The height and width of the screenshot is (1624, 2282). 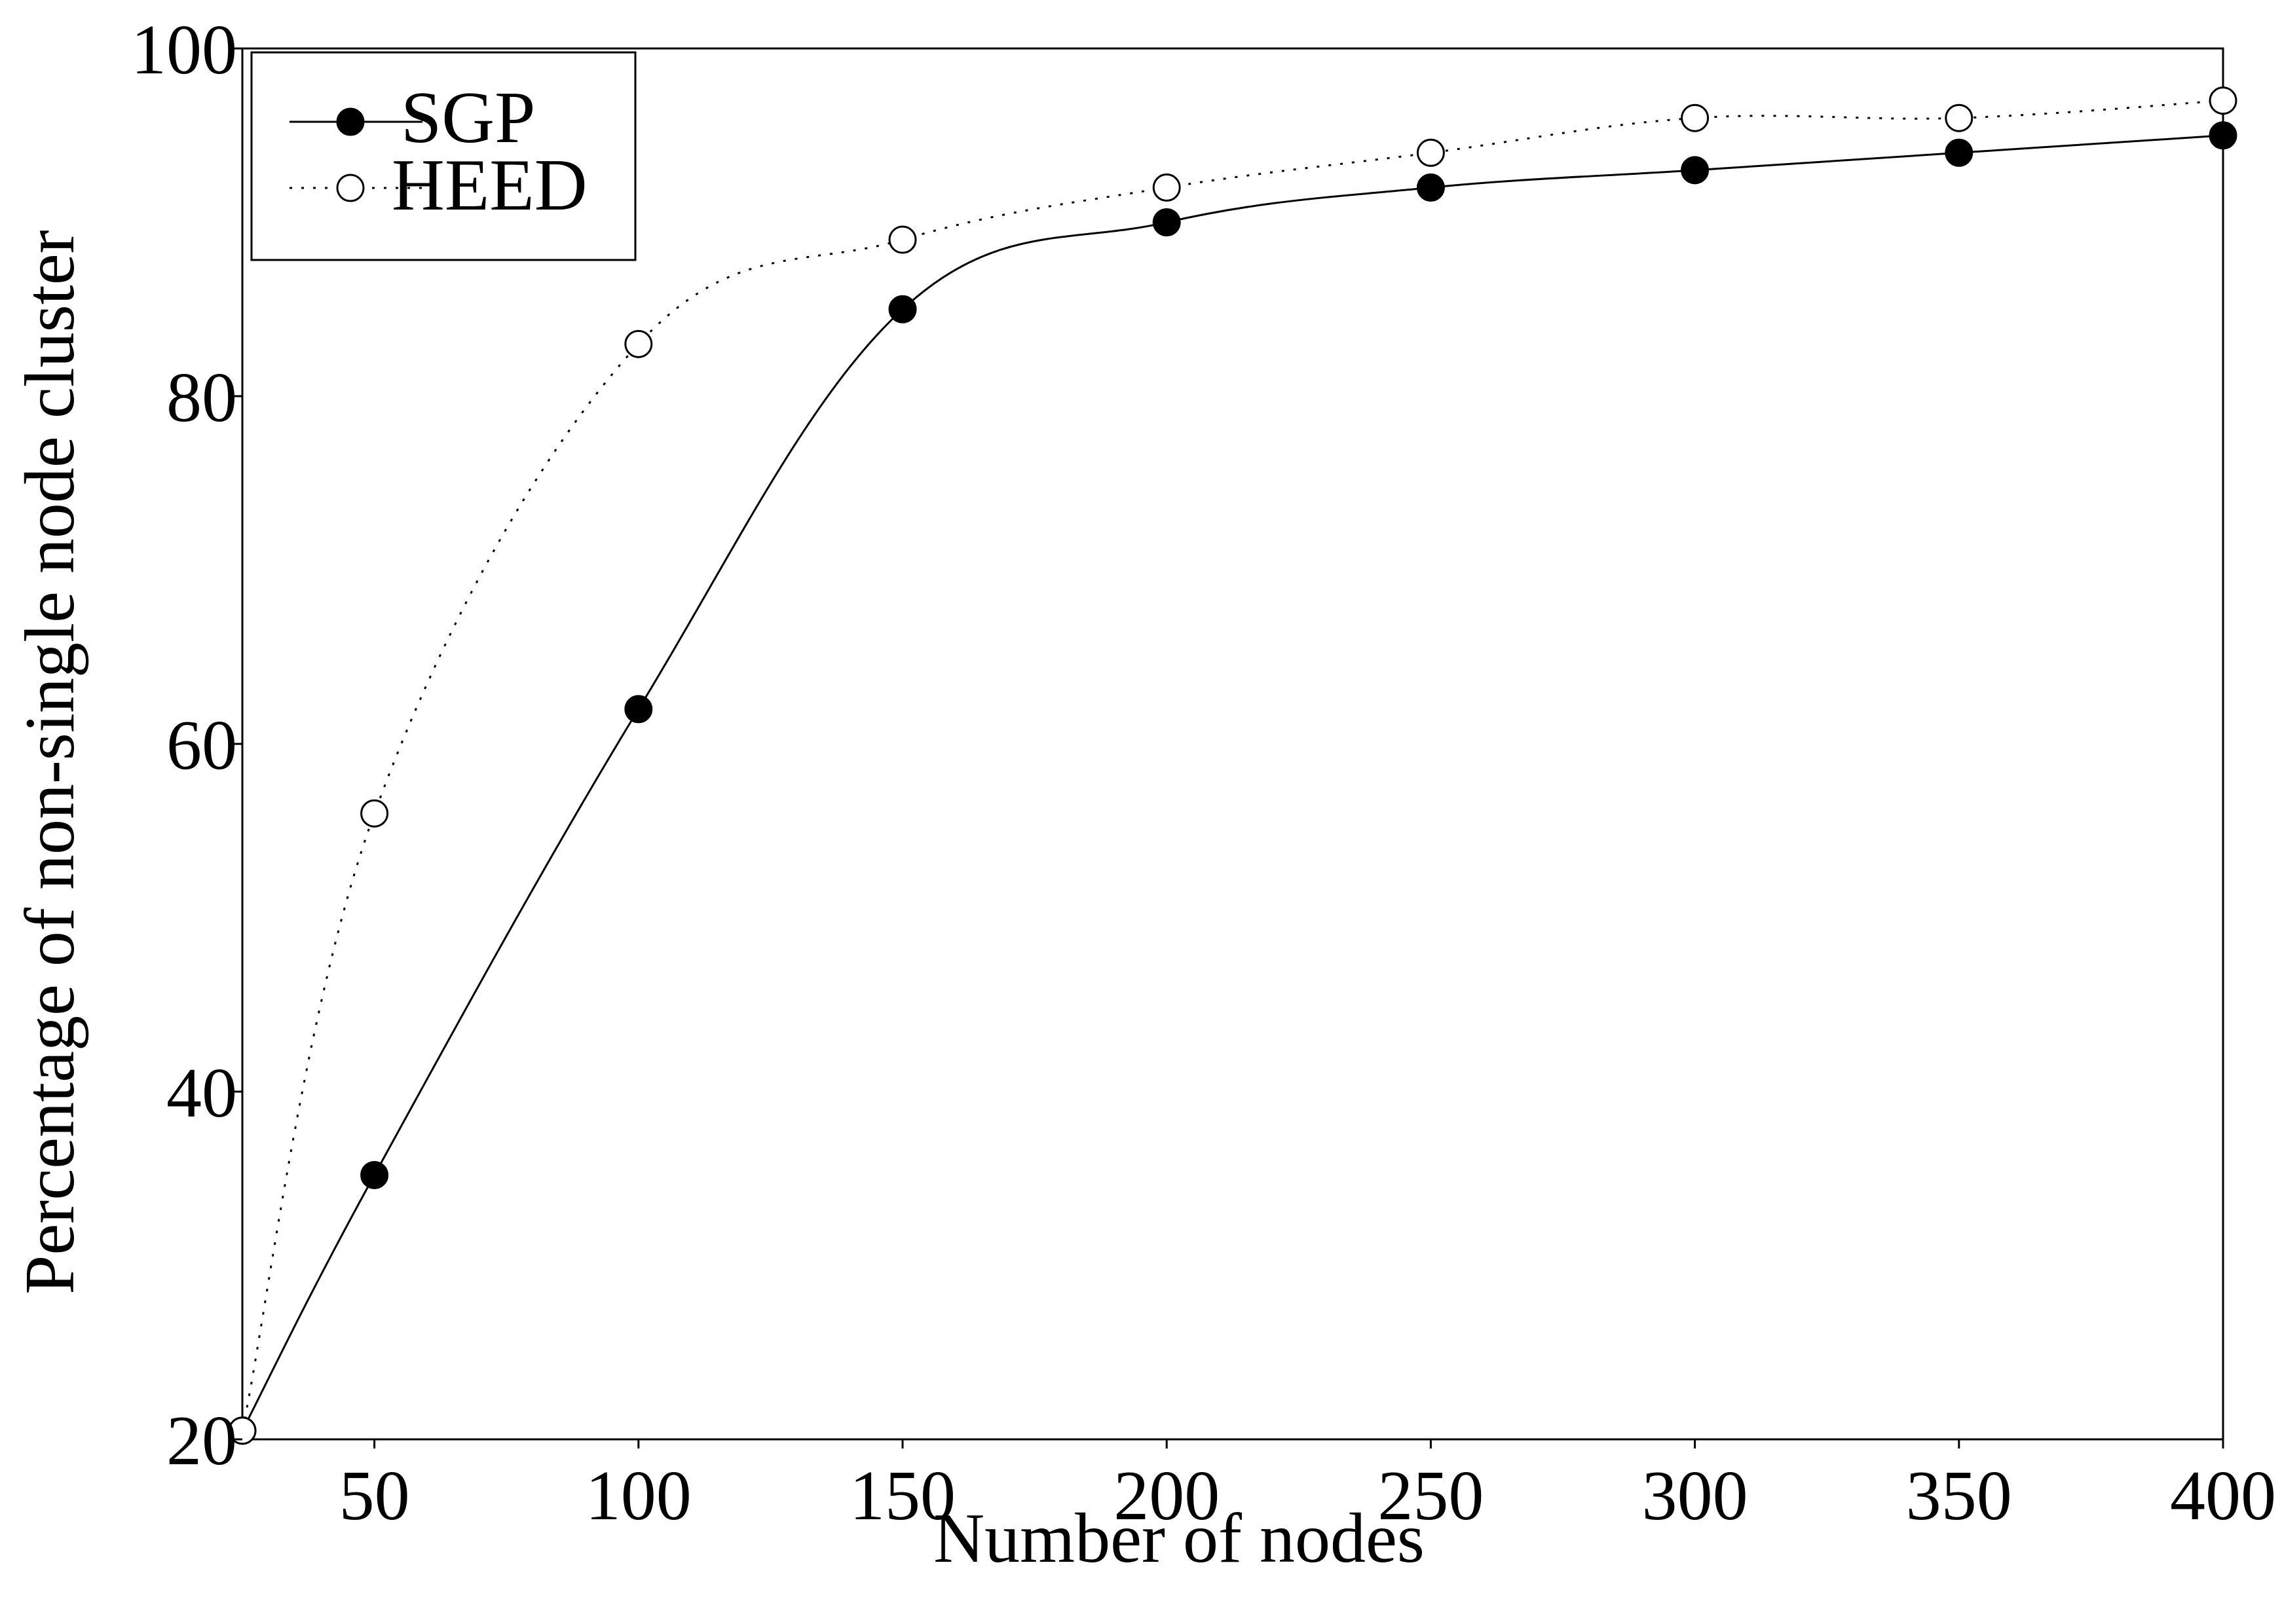 What do you see at coordinates (374, 1496) in the screenshot?
I see `x-tick-label-50: 50` at bounding box center [374, 1496].